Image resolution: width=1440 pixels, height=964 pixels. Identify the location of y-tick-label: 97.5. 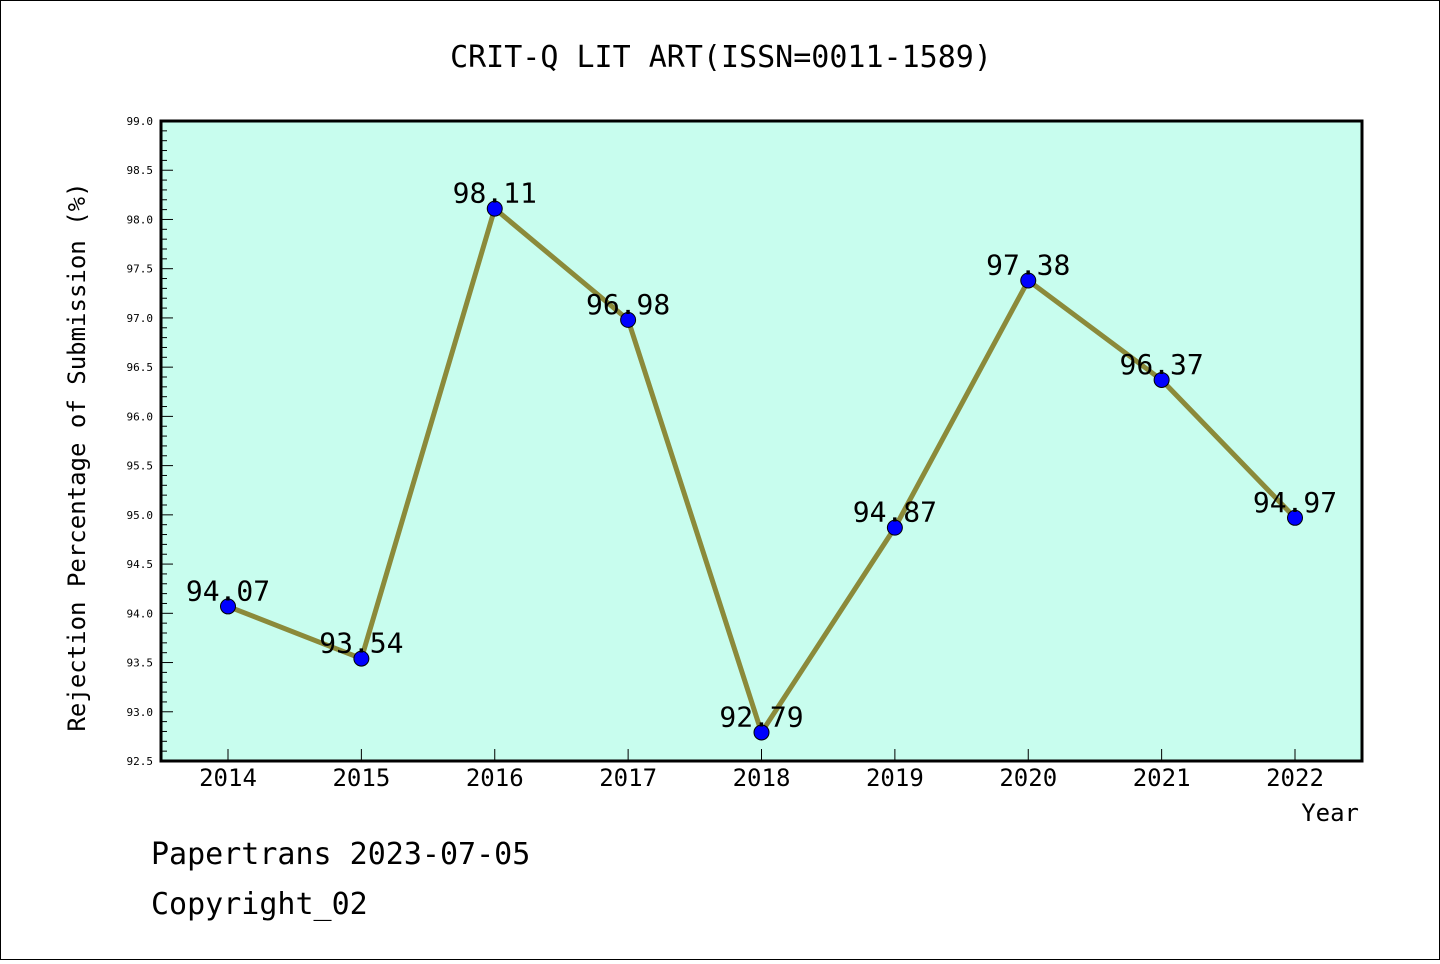
(140, 269).